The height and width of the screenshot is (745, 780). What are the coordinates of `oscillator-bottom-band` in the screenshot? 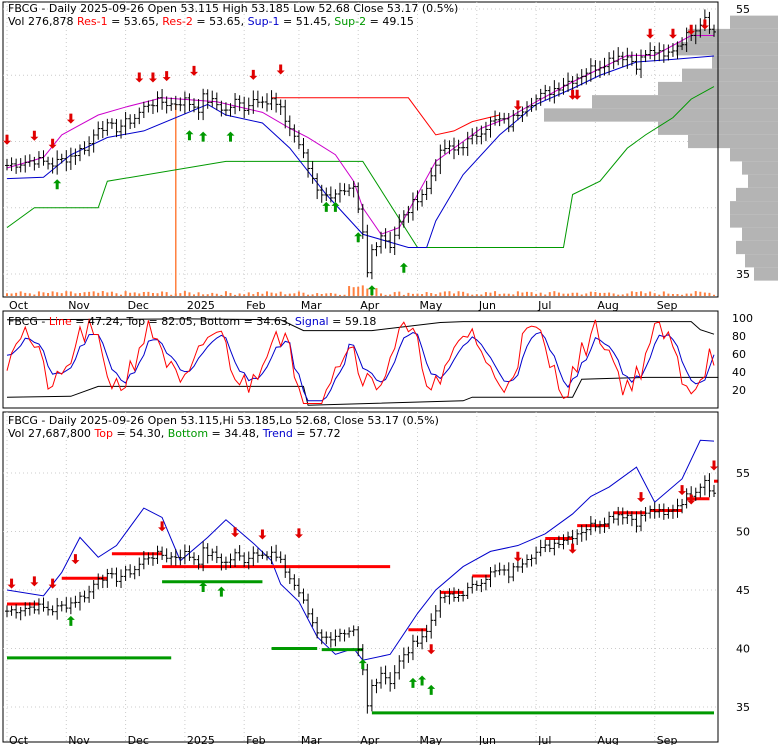 It's located at (362, 391).